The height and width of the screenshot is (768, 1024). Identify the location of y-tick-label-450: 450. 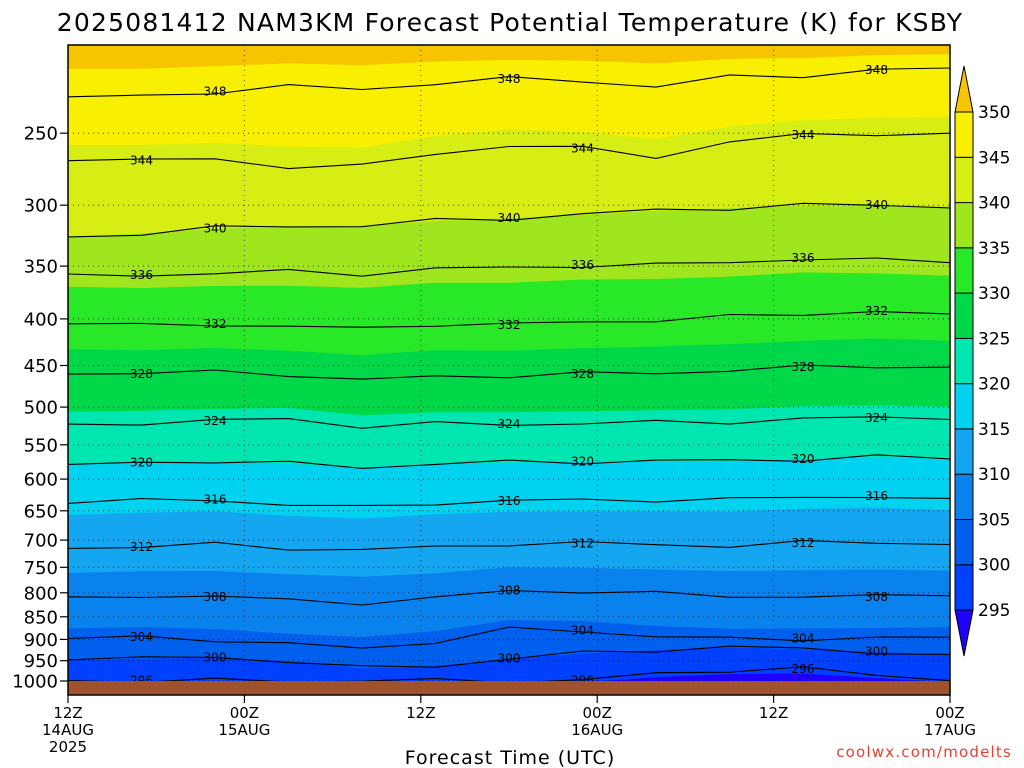
(41, 366).